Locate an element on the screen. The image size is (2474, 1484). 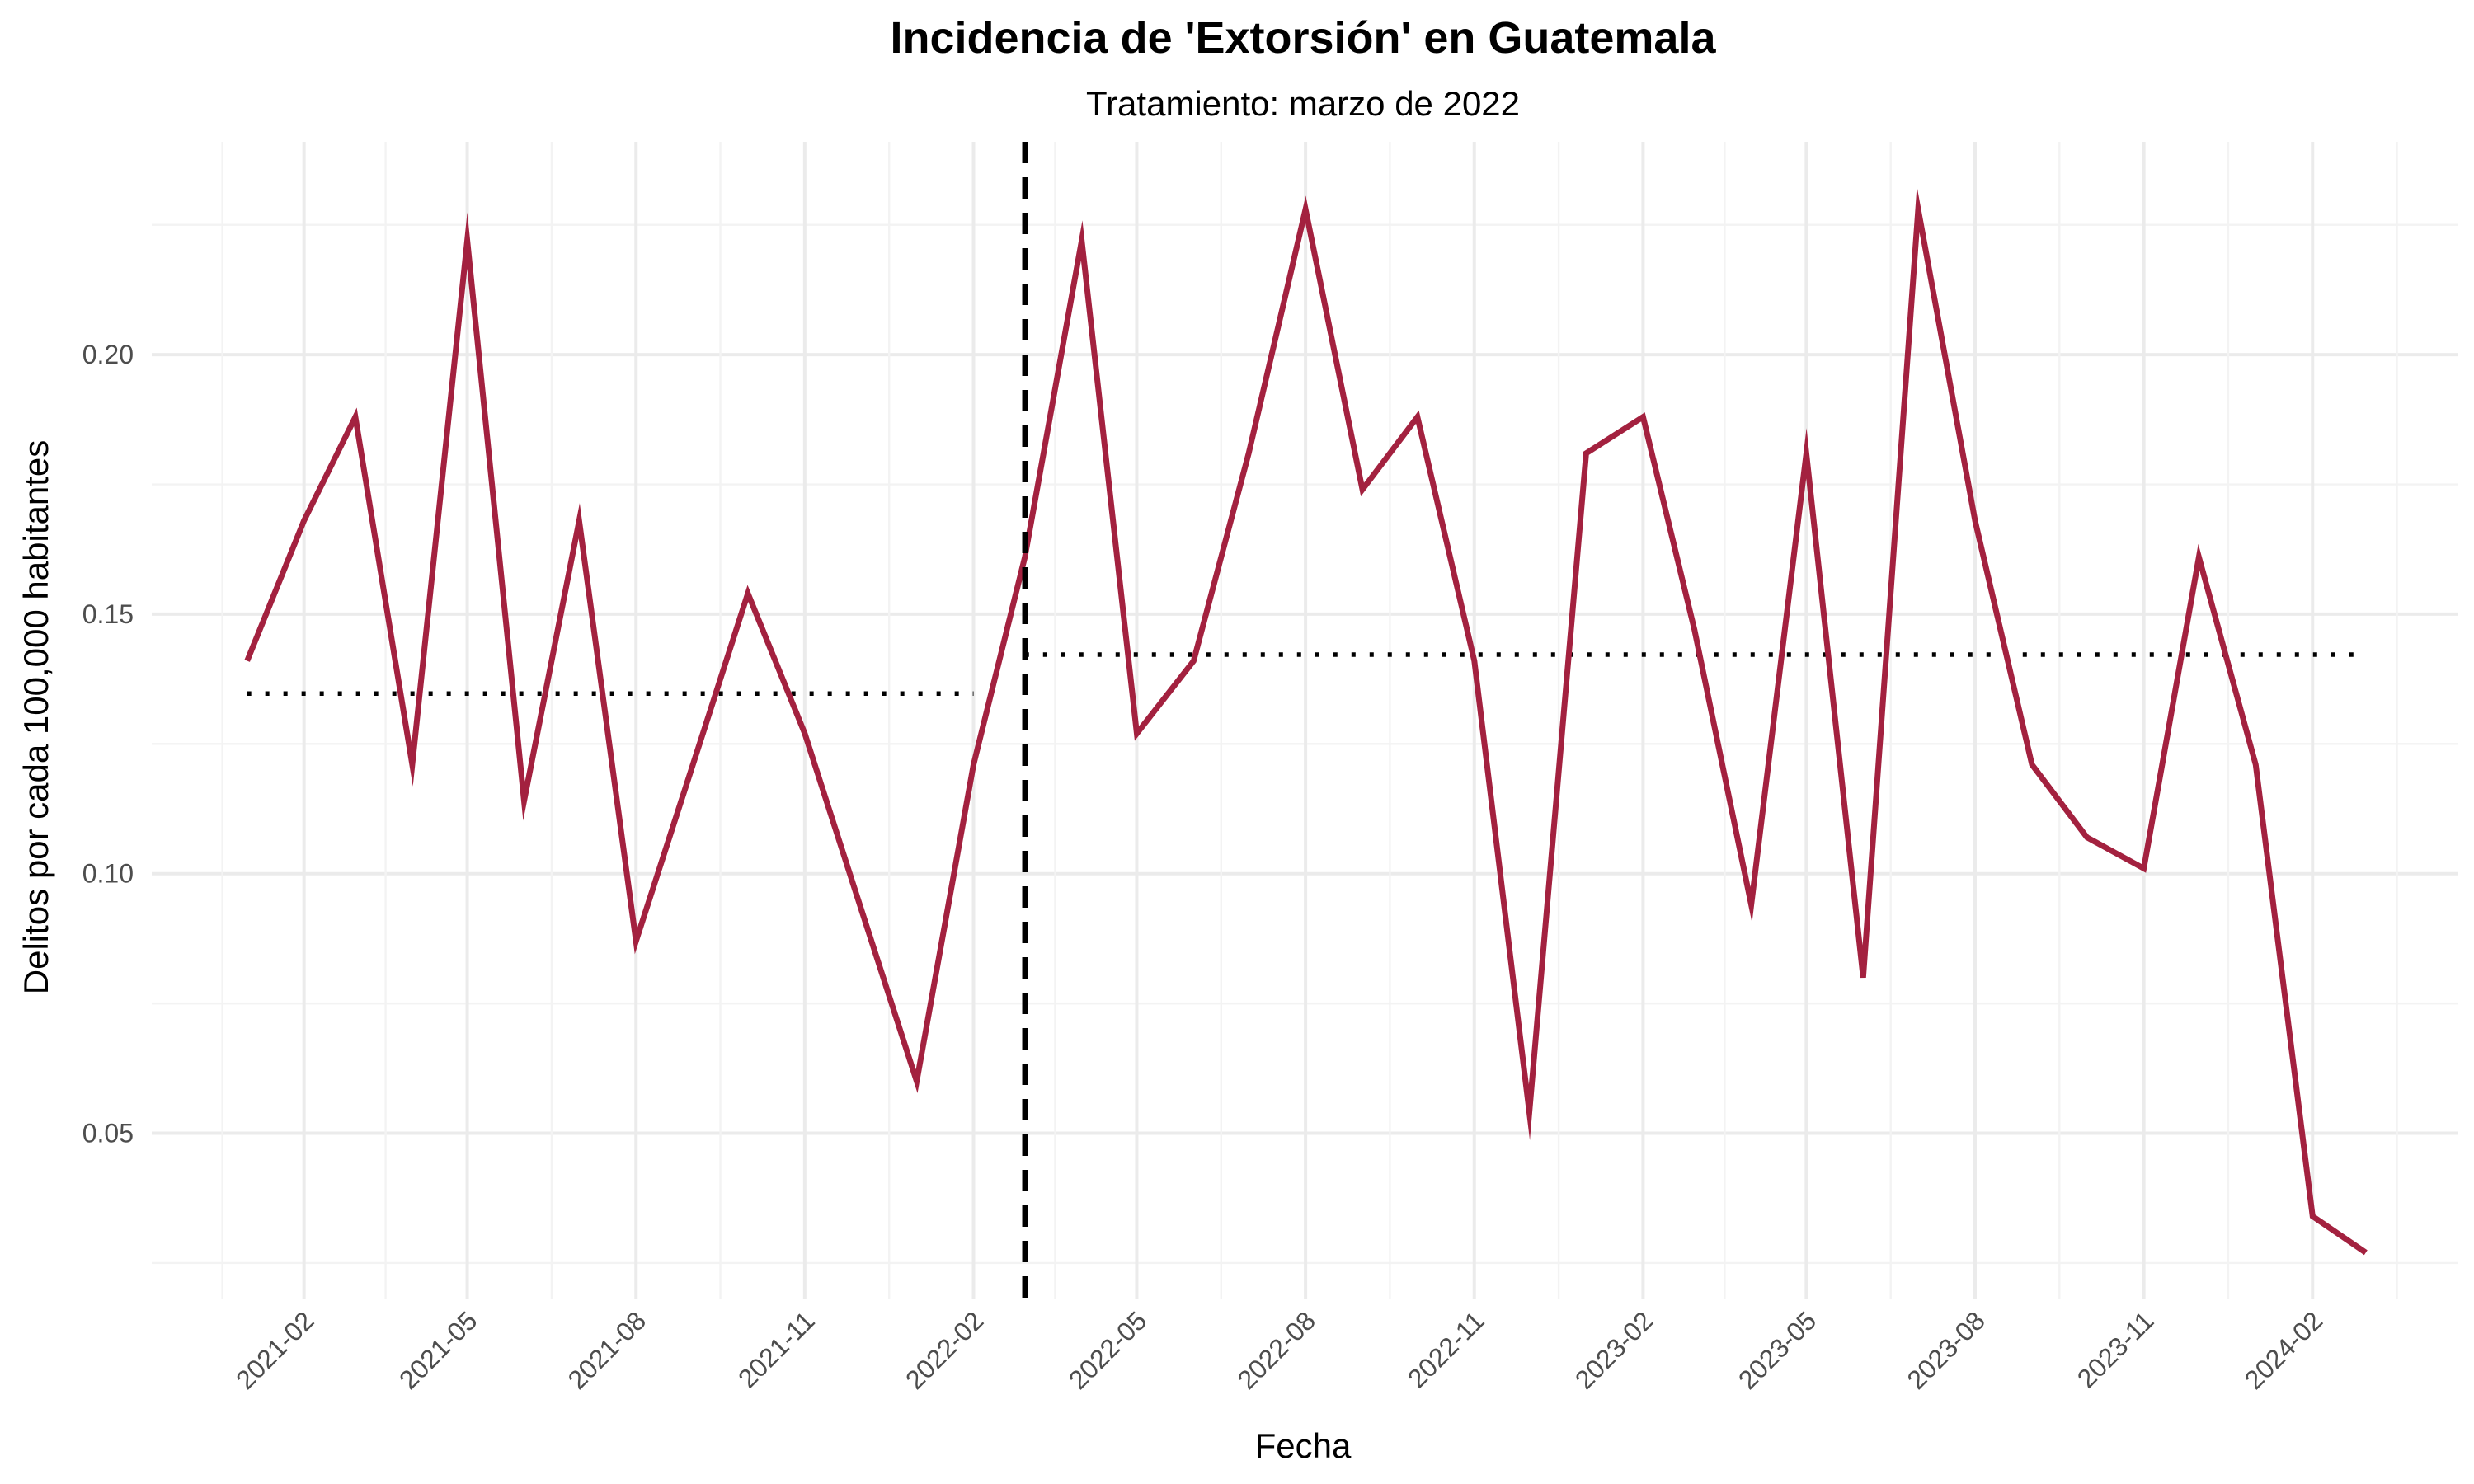
x-tick-label: 2021-11 is located at coordinates (776, 1349).